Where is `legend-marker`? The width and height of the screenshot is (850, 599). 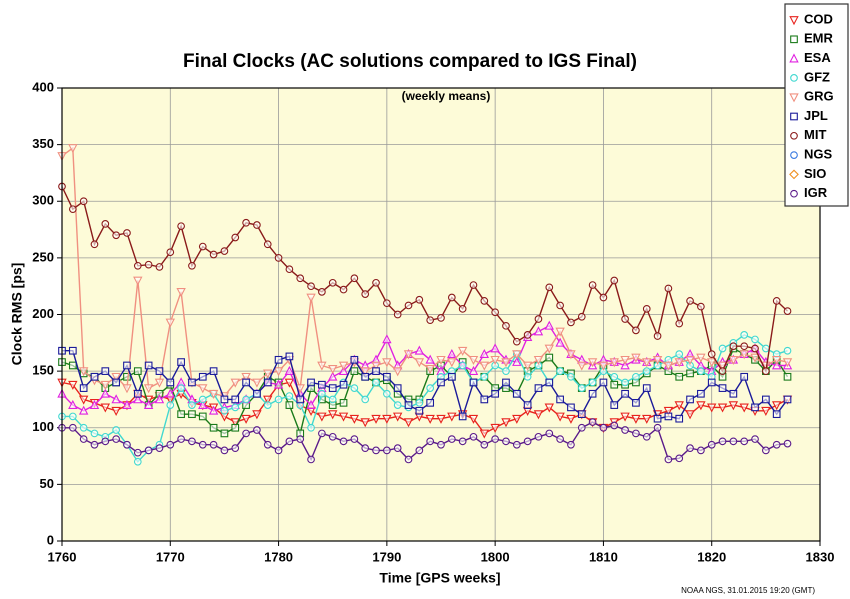
legend-marker is located at coordinates (794, 58).